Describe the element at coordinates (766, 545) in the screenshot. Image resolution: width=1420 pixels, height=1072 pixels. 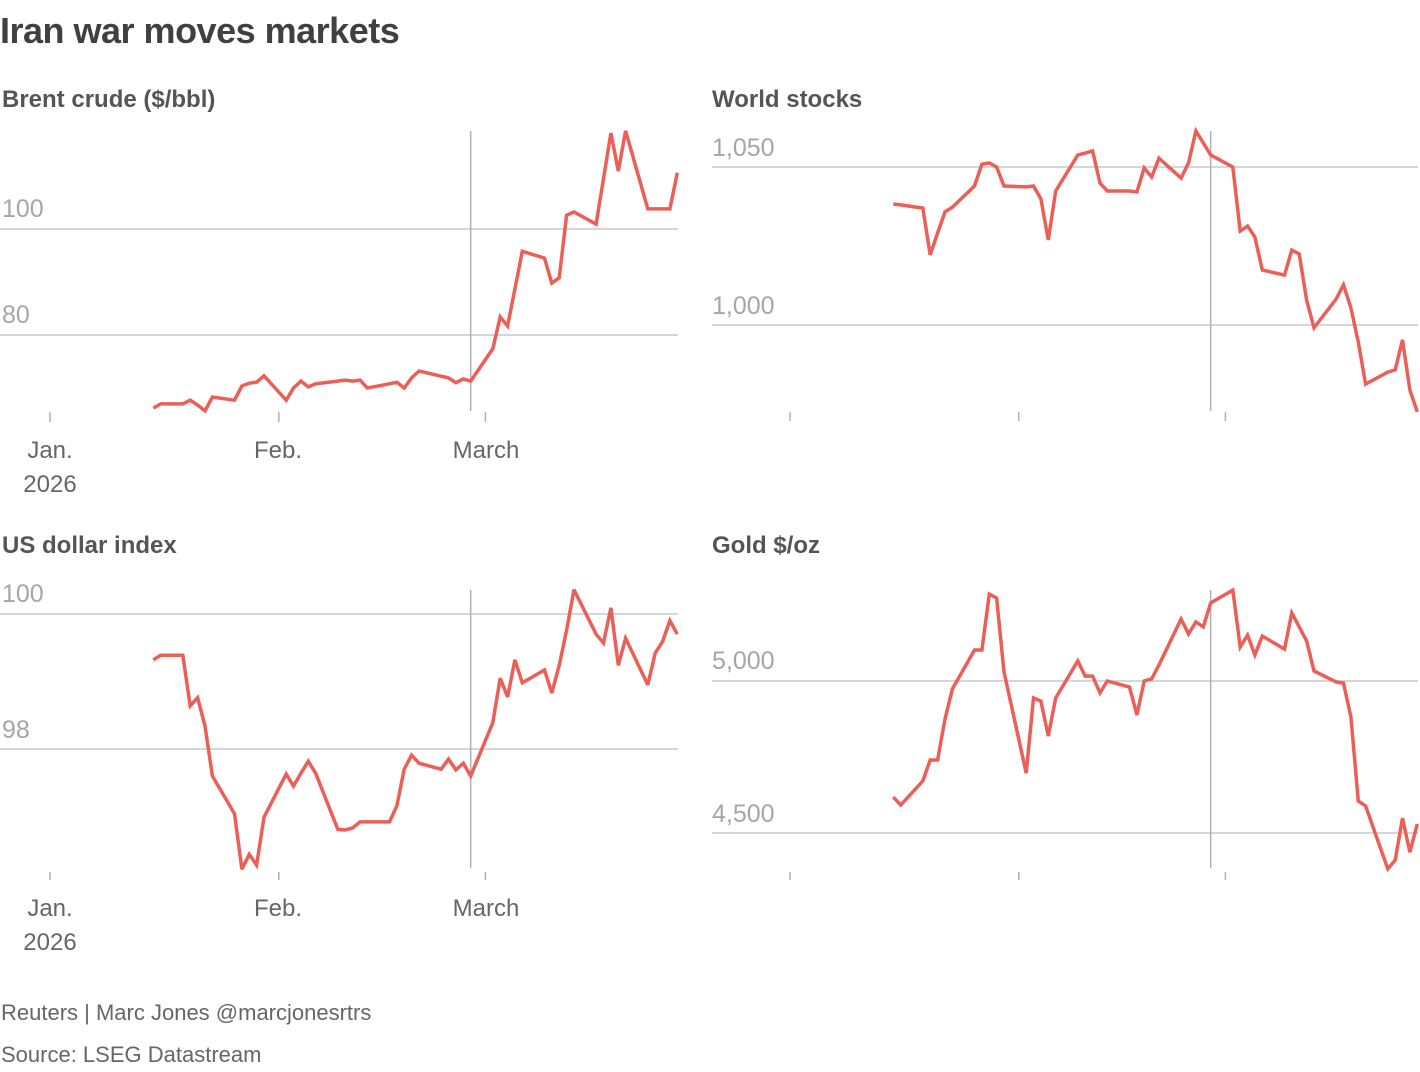
I see `panel-title-gold: Gold $/oz` at that location.